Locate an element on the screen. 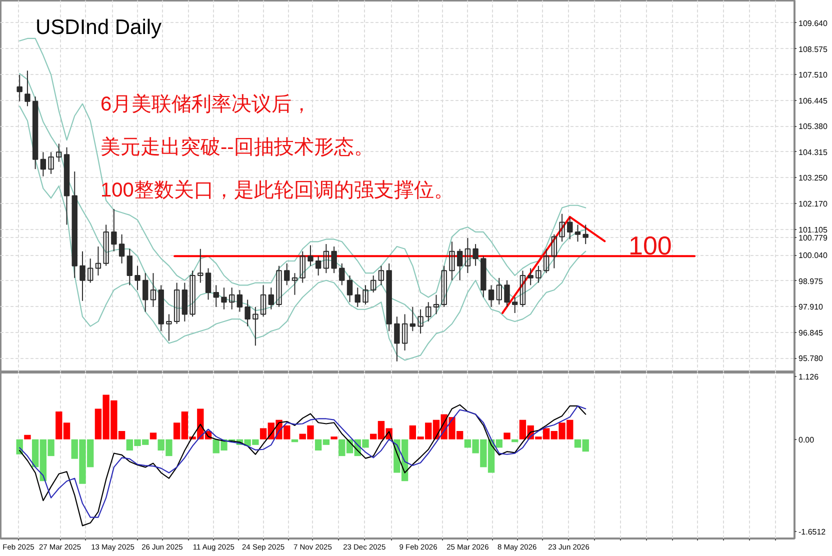  y-tick-label: 109.640 is located at coordinates (813, 23).